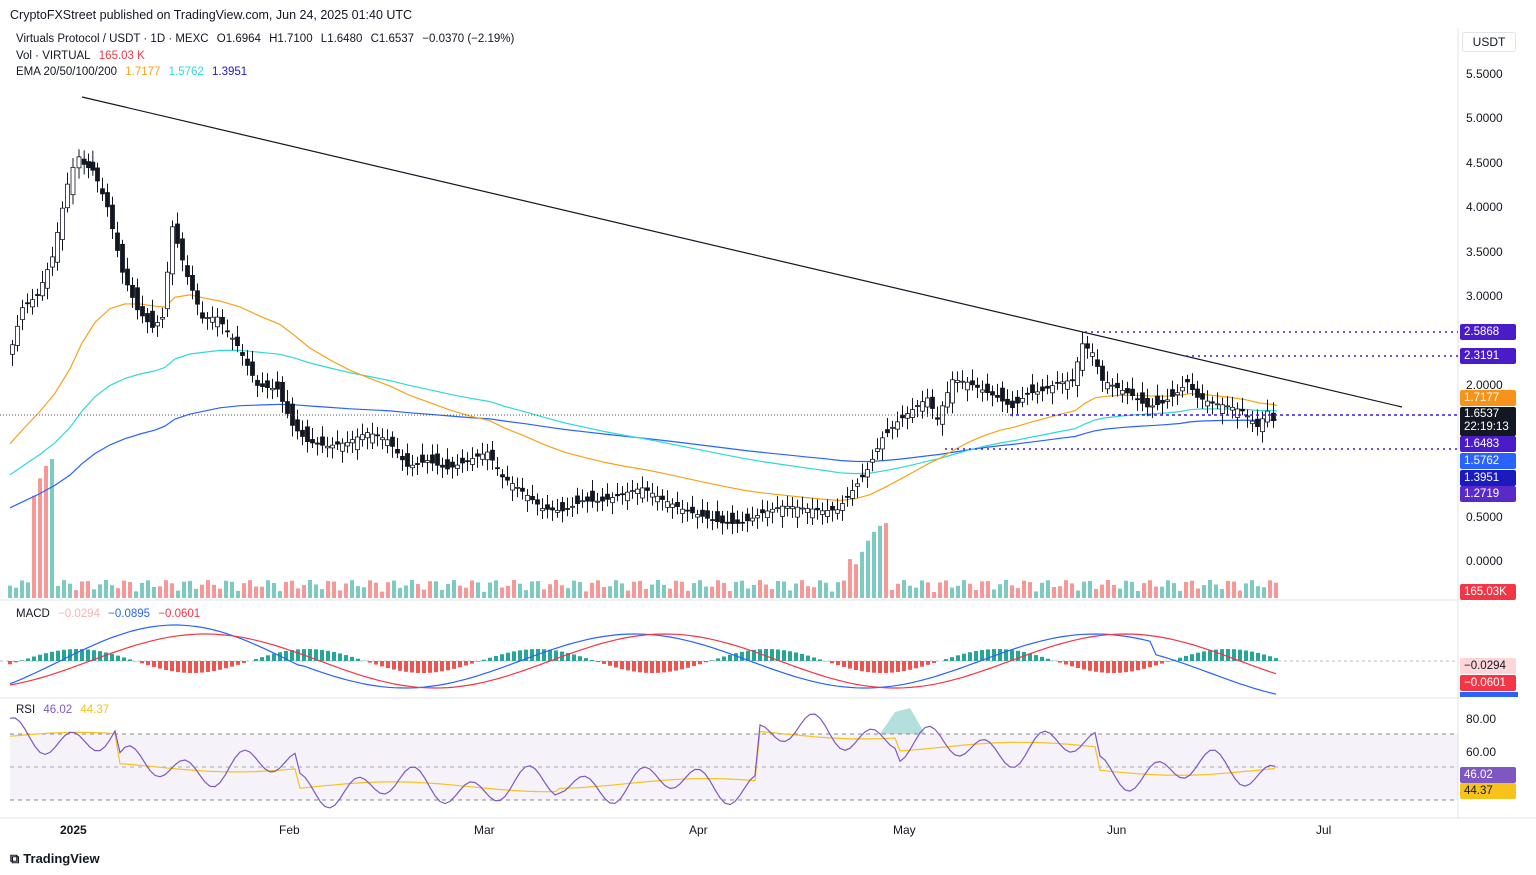 The height and width of the screenshot is (875, 1536). I want to click on ohlc-high: H1.7100, so click(291, 39).